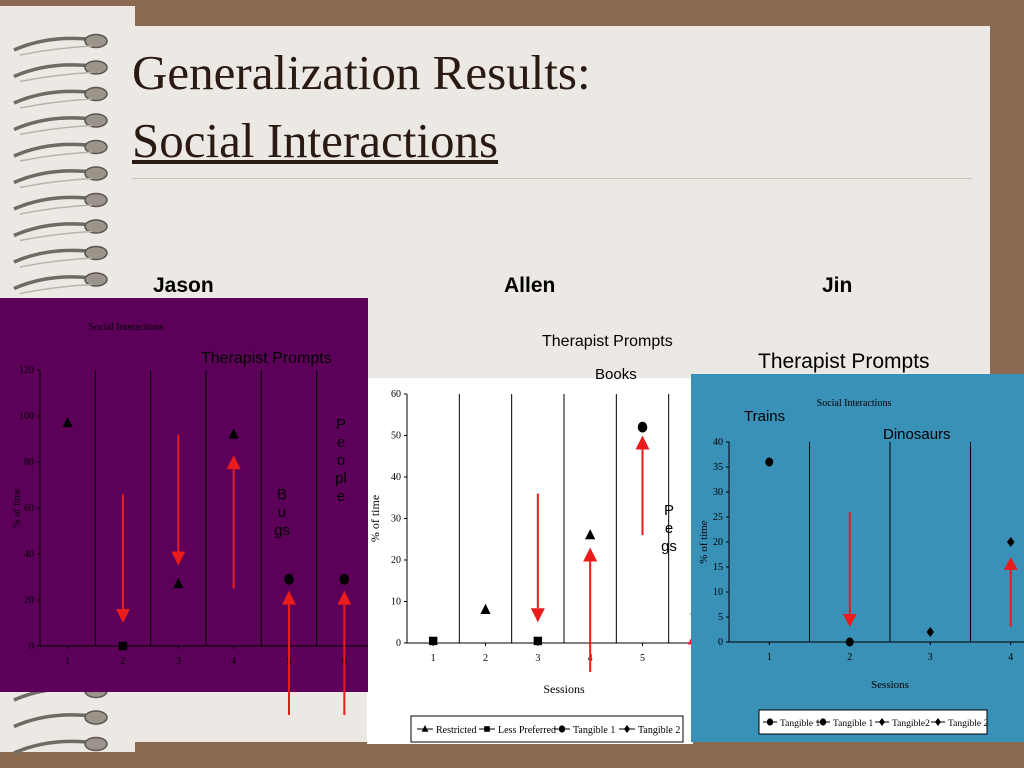 The image size is (1024, 768). Describe the element at coordinates (396, 519) in the screenshot. I see `y-tick-label: 30` at that location.